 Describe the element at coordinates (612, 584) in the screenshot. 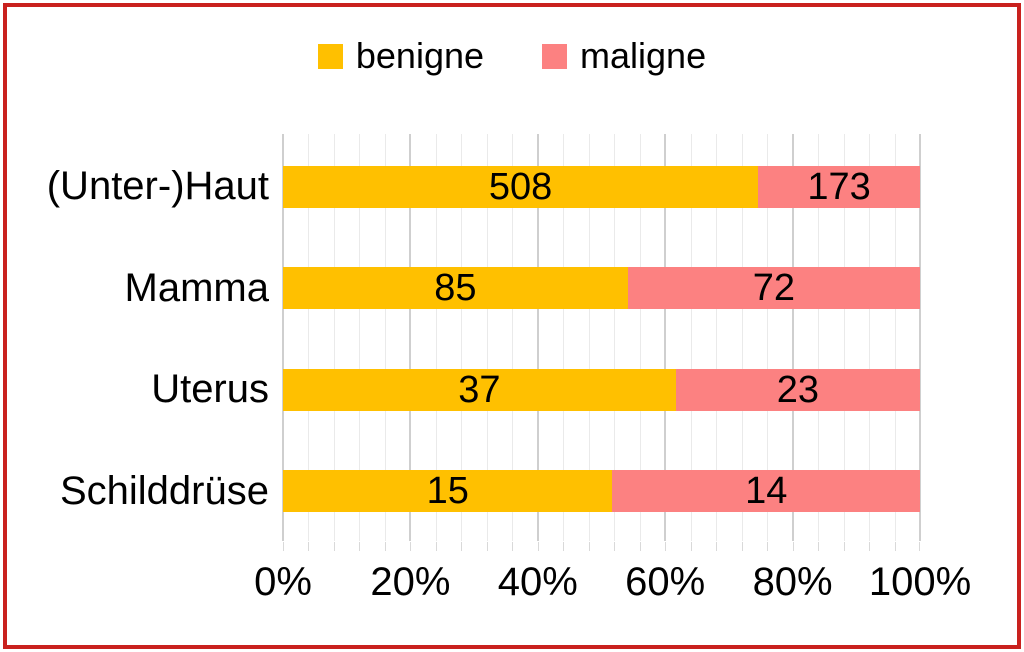

I see `x-axis-labels: 0% 20% 40% 60% 80% 100%` at that location.